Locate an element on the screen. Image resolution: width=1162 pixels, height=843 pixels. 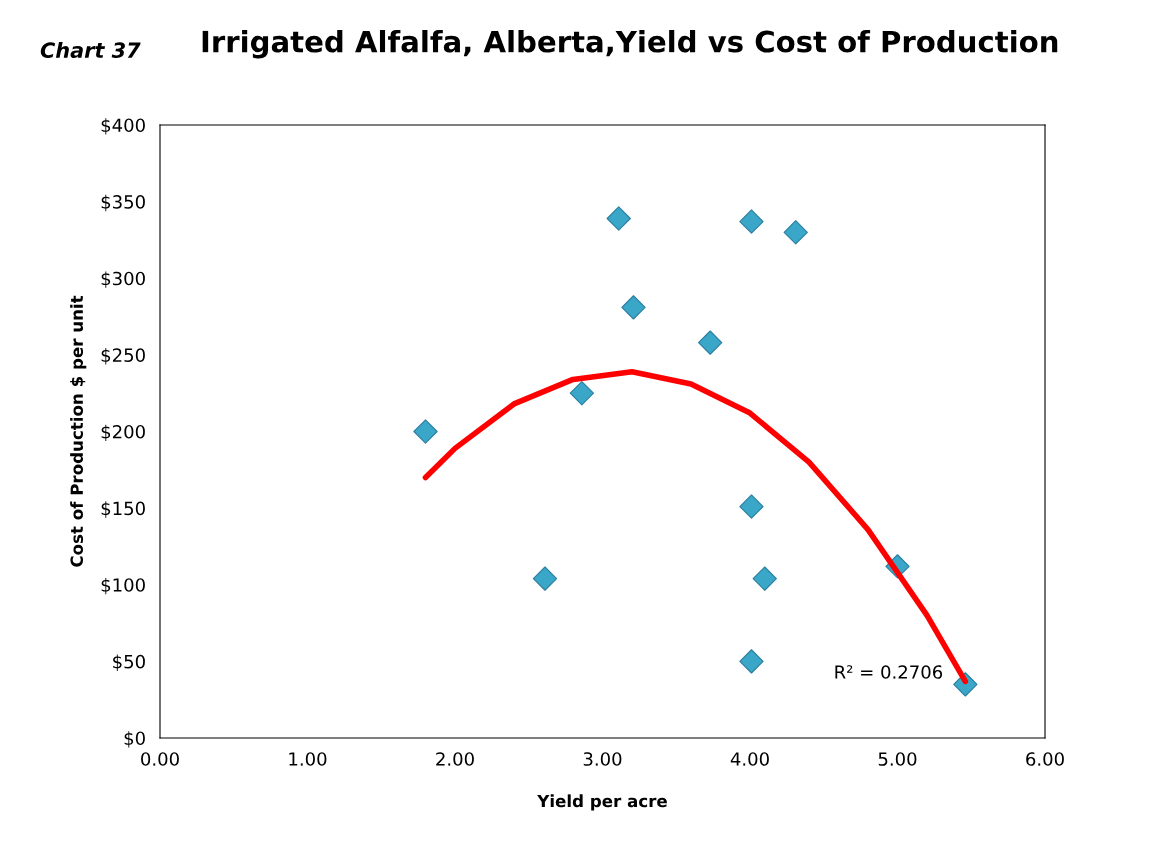
y-tick-label: $350 is located at coordinates (123, 203).